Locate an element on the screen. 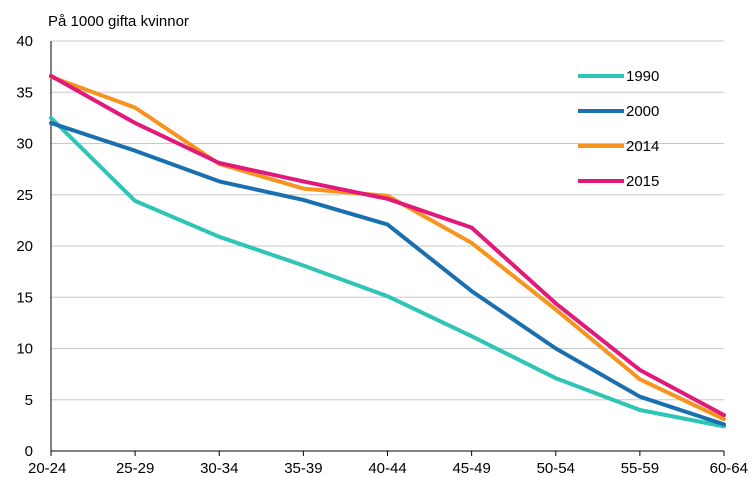 The image size is (752, 477). y-tick-label: 30 is located at coordinates (24, 144).